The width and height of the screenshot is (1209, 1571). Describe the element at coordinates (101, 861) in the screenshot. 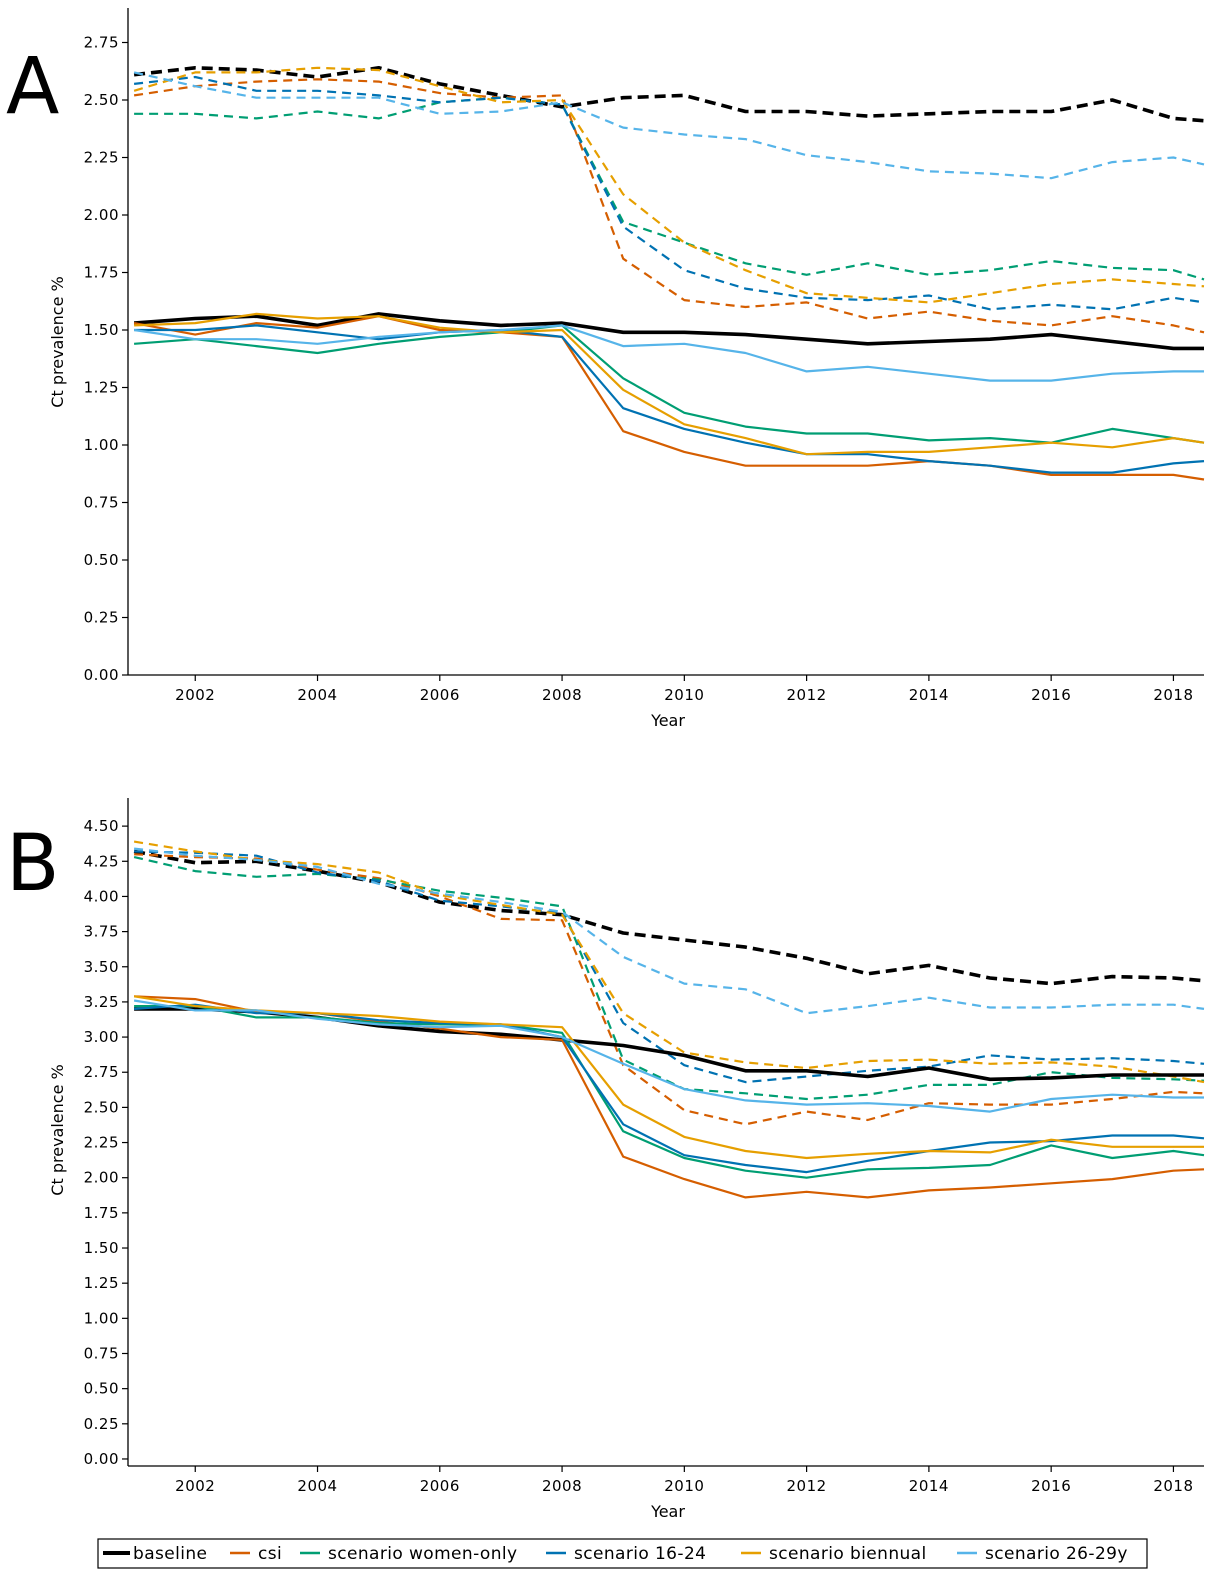

I see `y-tick-label: 4.25` at that location.